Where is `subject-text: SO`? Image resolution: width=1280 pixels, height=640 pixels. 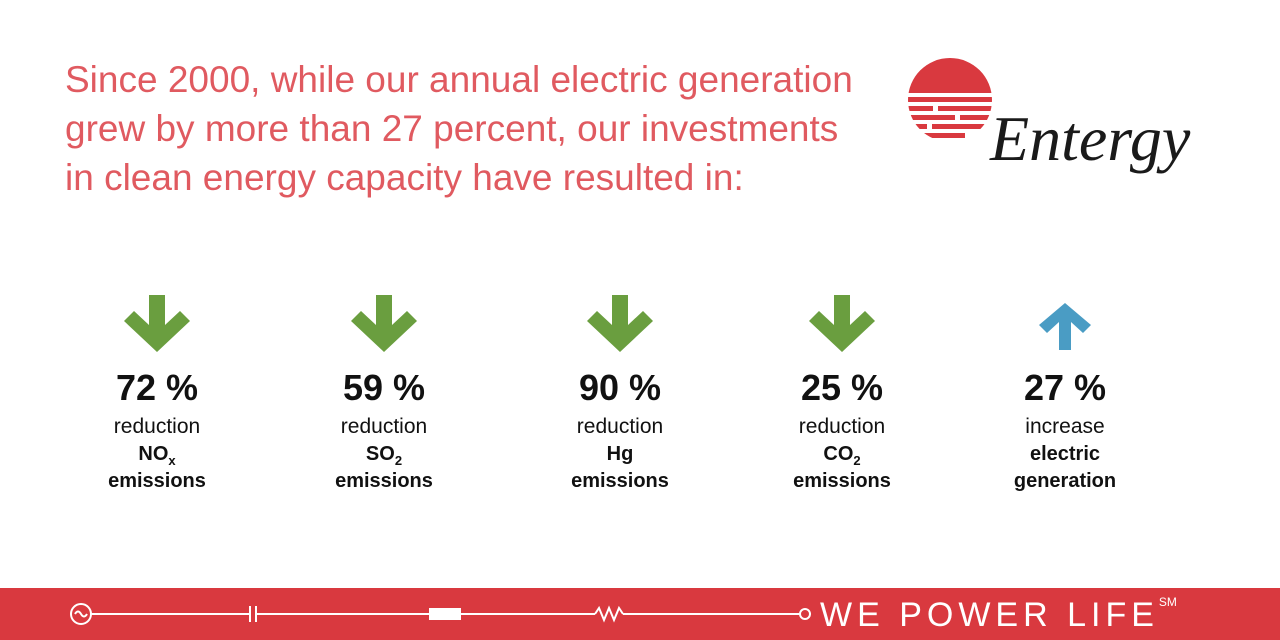 subject-text: SO is located at coordinates (380, 454).